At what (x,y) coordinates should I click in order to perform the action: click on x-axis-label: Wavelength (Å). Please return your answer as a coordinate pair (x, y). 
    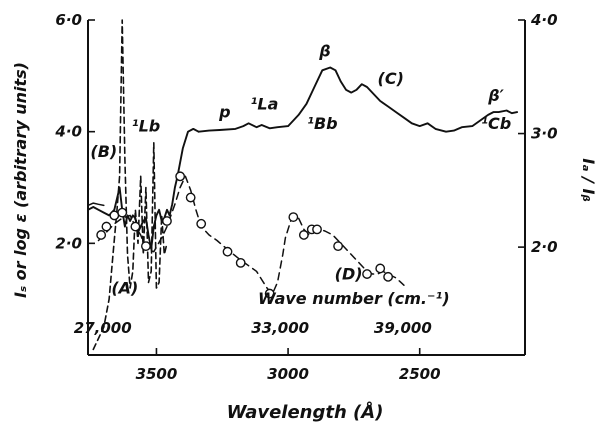
    Looking at the image, I should click on (305, 411).